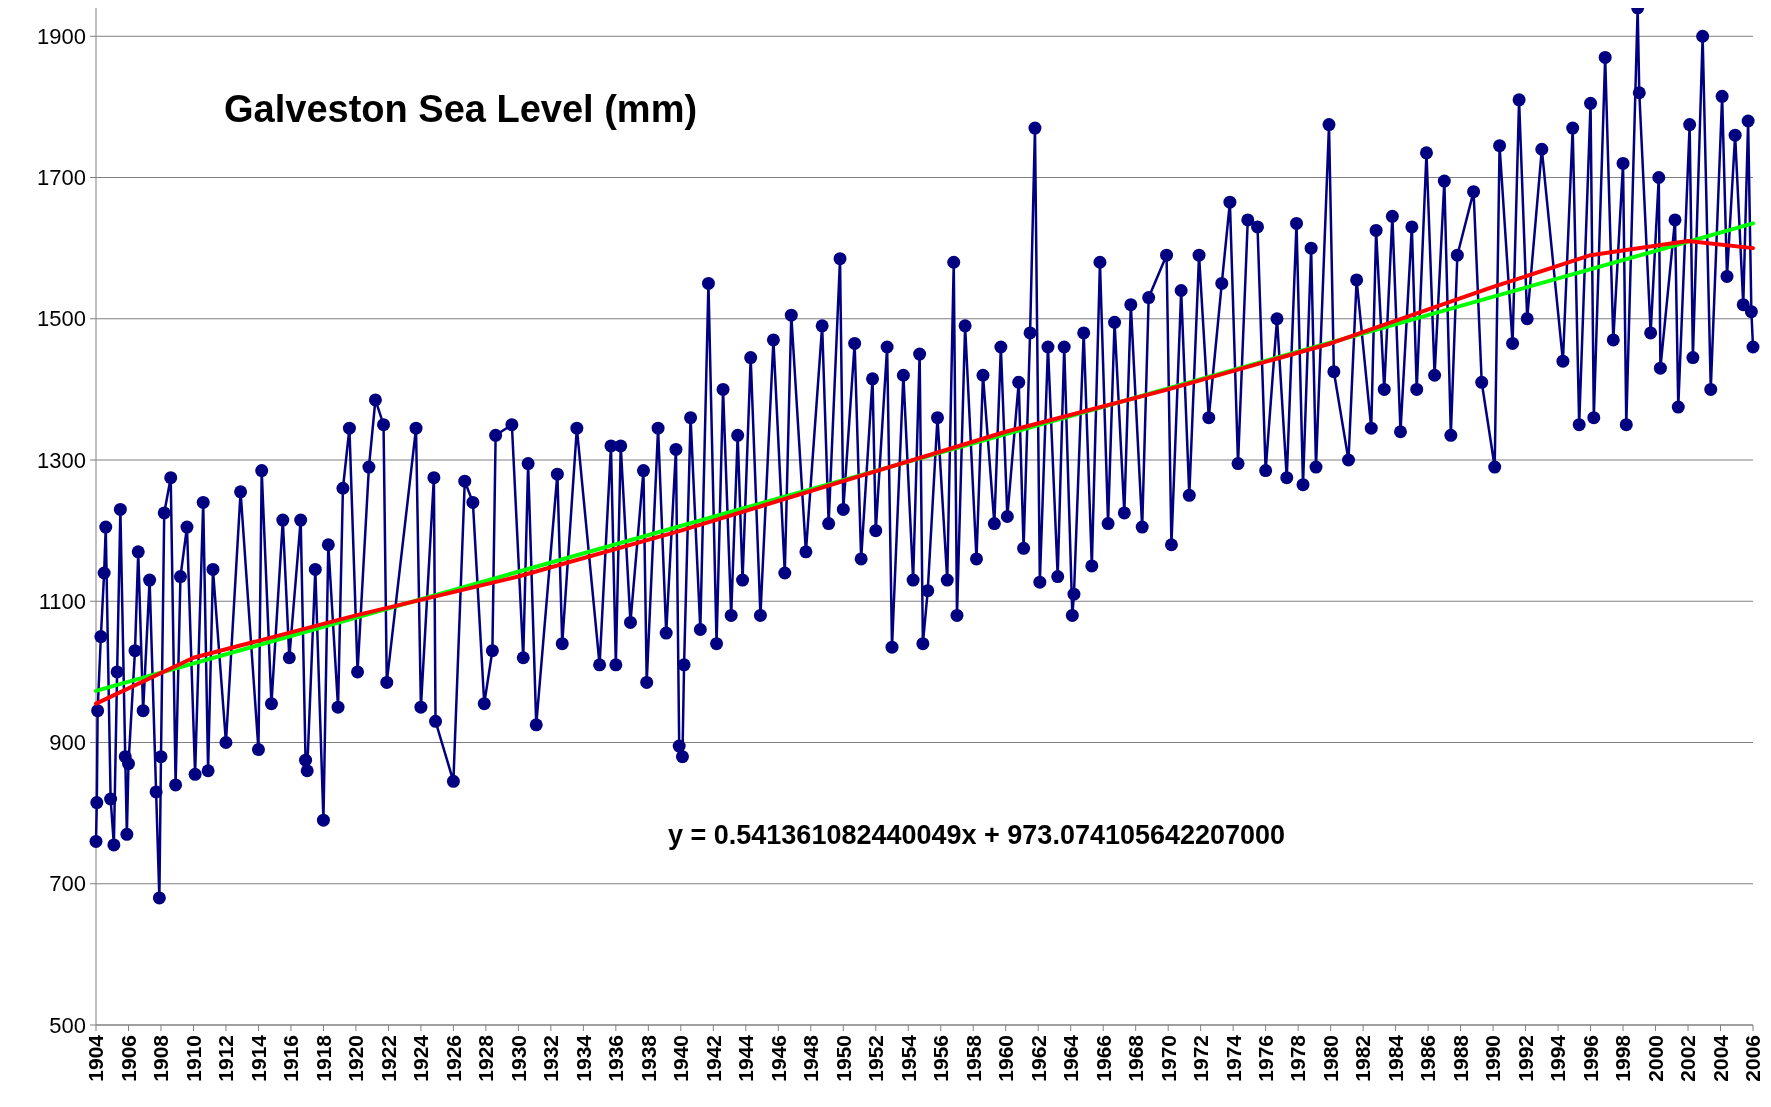  What do you see at coordinates (1720, 1058) in the screenshot?
I see `x-tick-label: 2004` at bounding box center [1720, 1058].